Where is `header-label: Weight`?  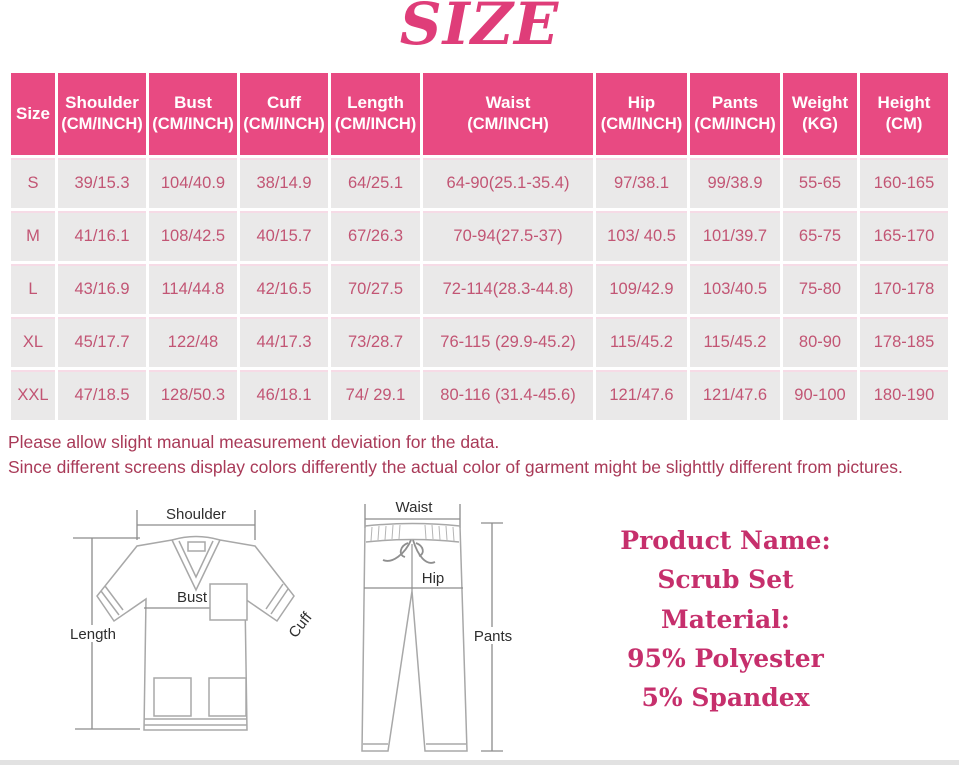
header-label: Weight is located at coordinates (820, 103).